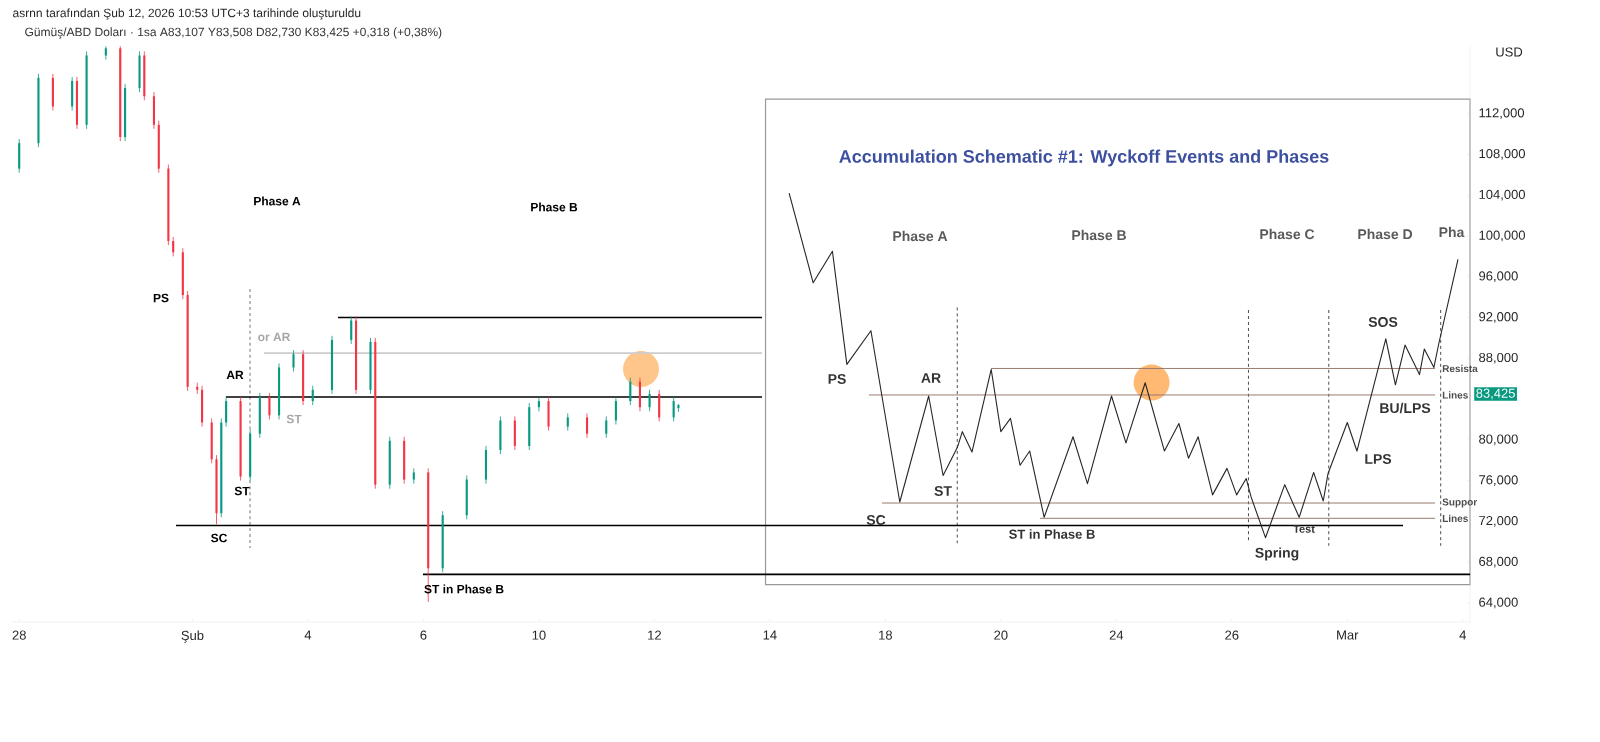  I want to click on y-tick-label: 108,000, so click(1502, 154).